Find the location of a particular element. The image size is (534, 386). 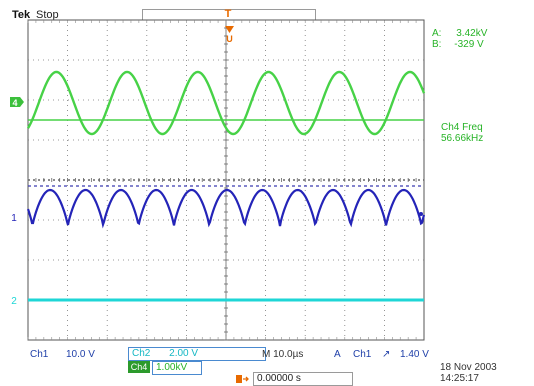

trigger-position-marker: T is located at coordinates (228, 14).